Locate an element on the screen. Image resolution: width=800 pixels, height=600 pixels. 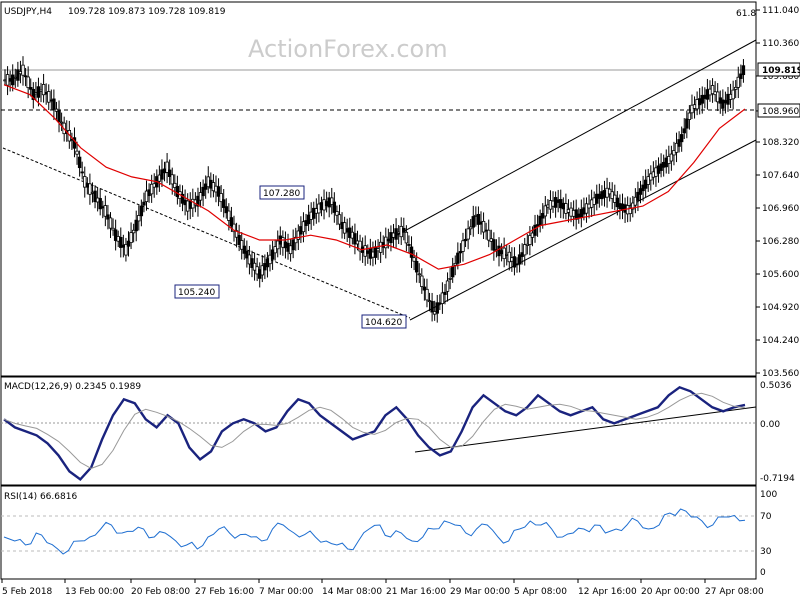
macd-tick-top: 0.5036 is located at coordinates (776, 386).